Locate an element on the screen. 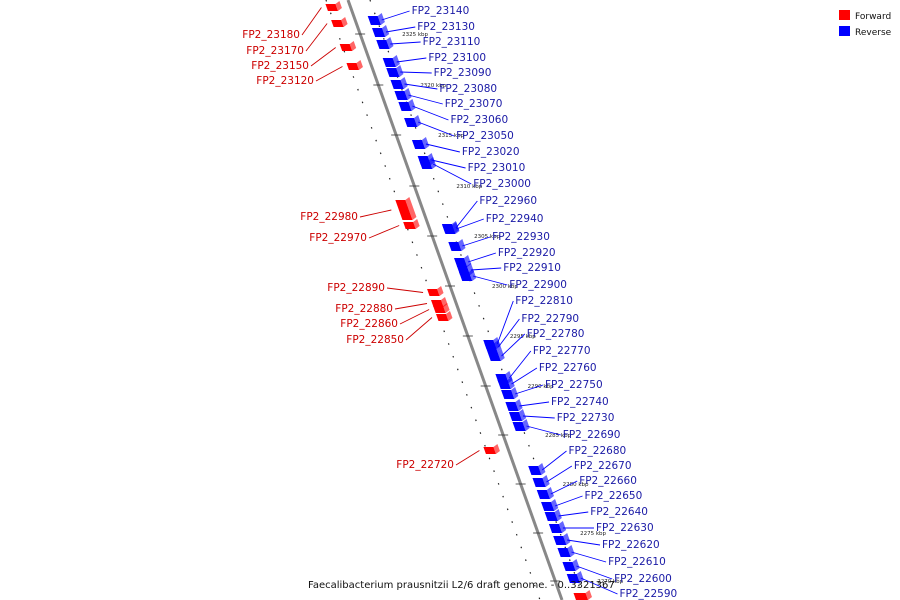  gene-label-text: FP2_22810 is located at coordinates (544, 301).